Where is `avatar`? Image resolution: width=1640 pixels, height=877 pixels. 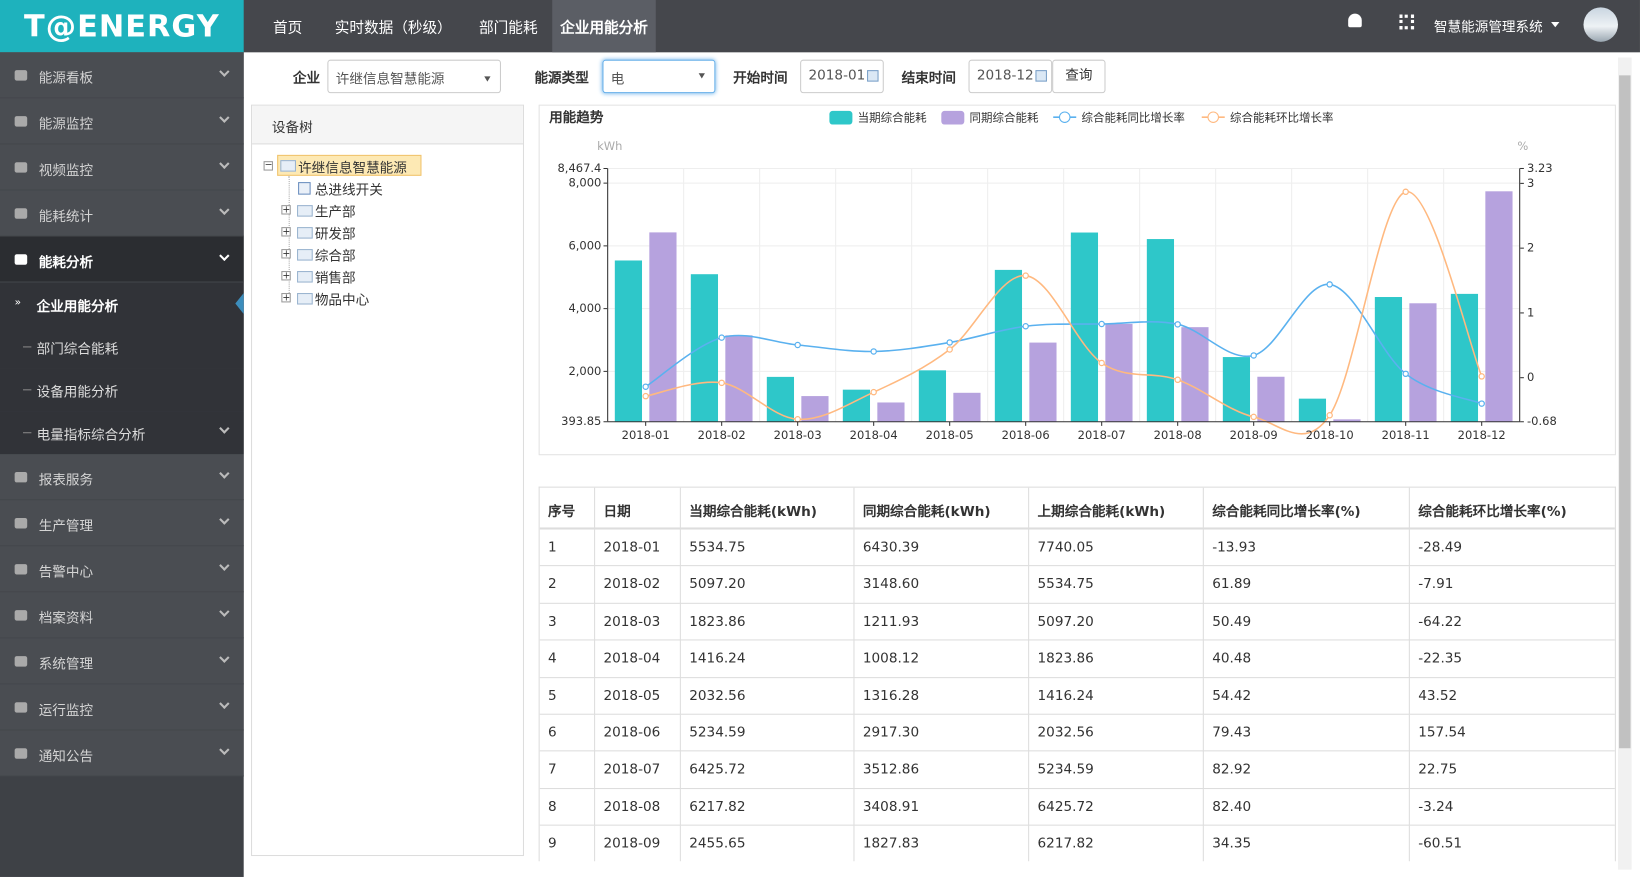 avatar is located at coordinates (1601, 24).